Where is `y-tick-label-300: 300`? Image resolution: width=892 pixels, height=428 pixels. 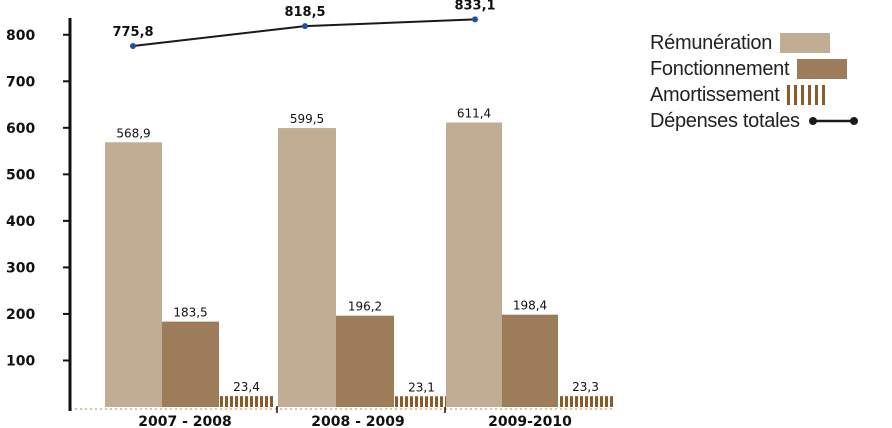
y-tick-label-300: 300 is located at coordinates (20, 268).